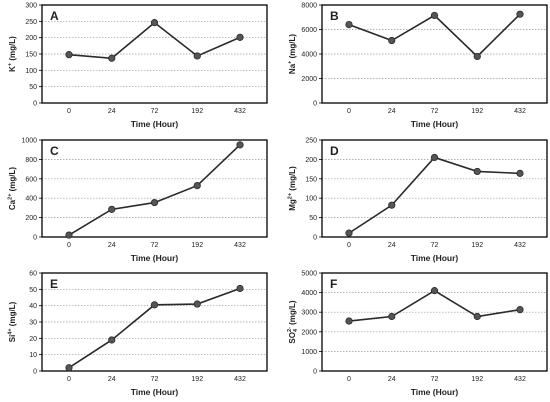 This screenshot has width=550, height=402. Describe the element at coordinates (293, 188) in the screenshot. I see `y-axis-label: Mg2+ (mg/L)` at that location.